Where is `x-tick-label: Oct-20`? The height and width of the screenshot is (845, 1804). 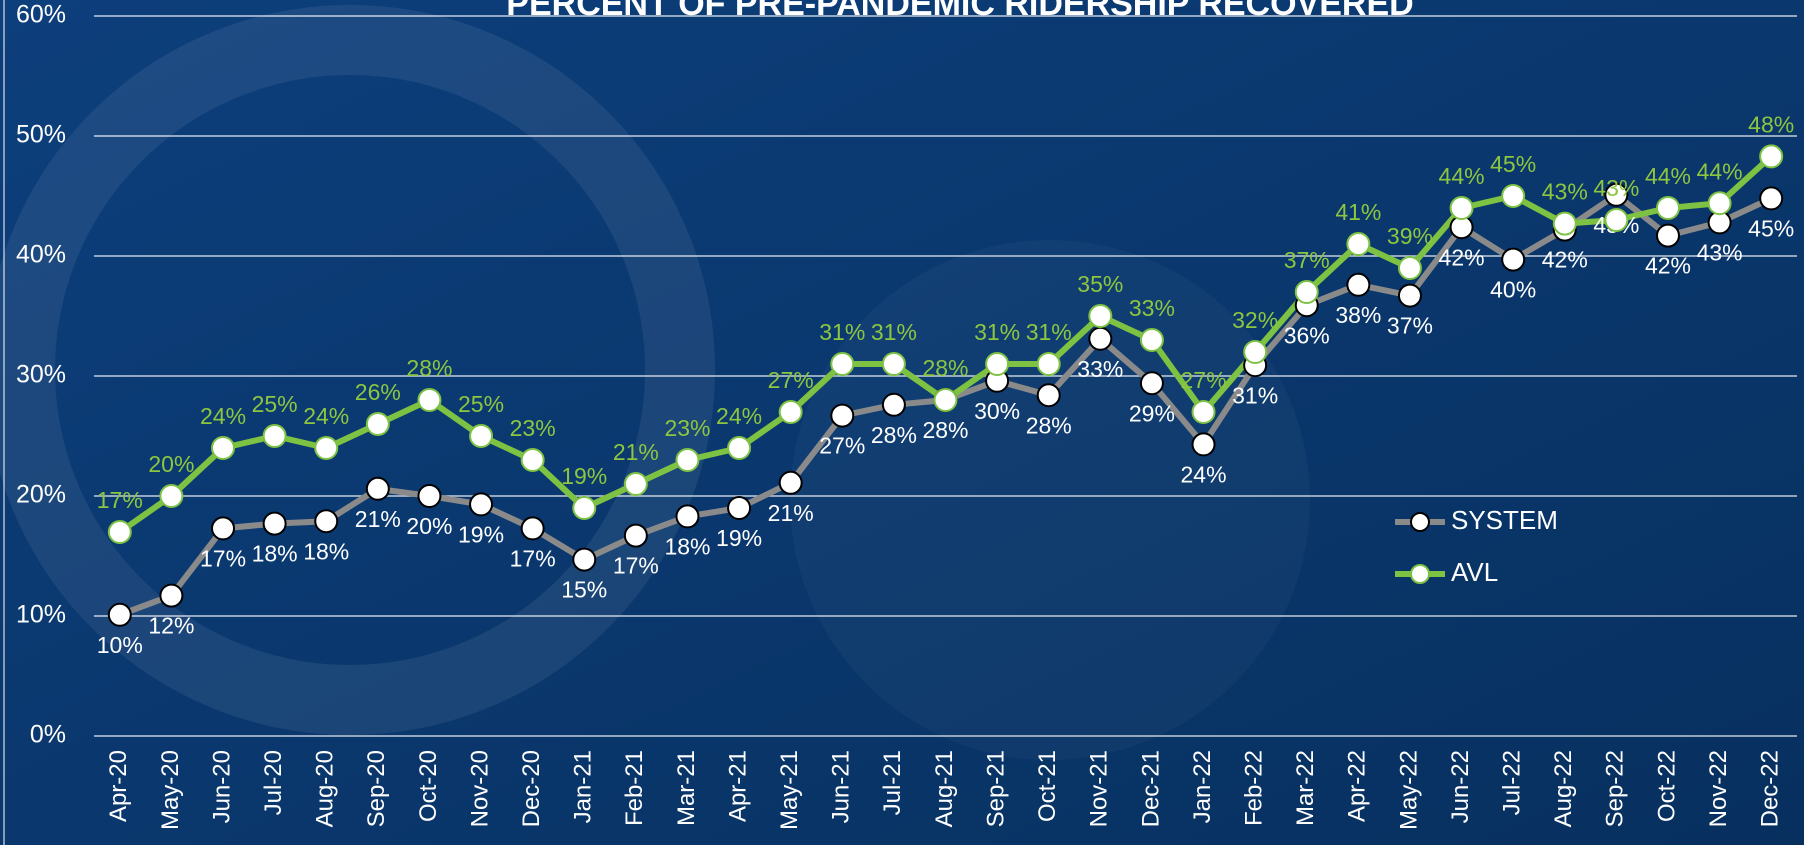
x-tick-label: Oct-20 is located at coordinates (428, 786).